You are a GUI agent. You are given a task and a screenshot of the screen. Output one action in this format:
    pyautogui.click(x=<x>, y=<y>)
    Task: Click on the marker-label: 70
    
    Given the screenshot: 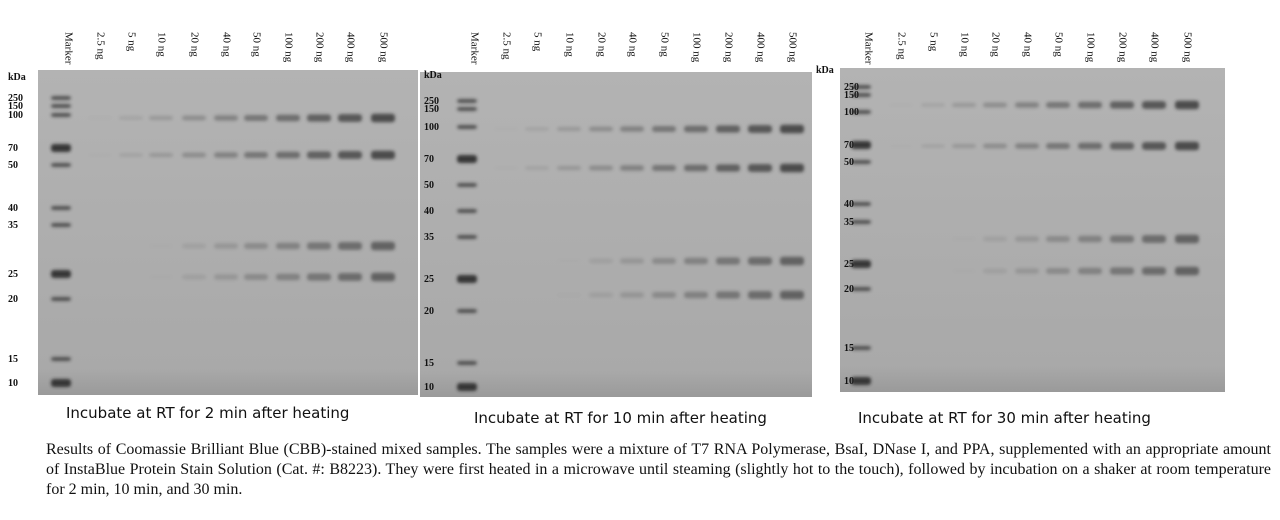 What is the action you would take?
    pyautogui.click(x=13, y=148)
    